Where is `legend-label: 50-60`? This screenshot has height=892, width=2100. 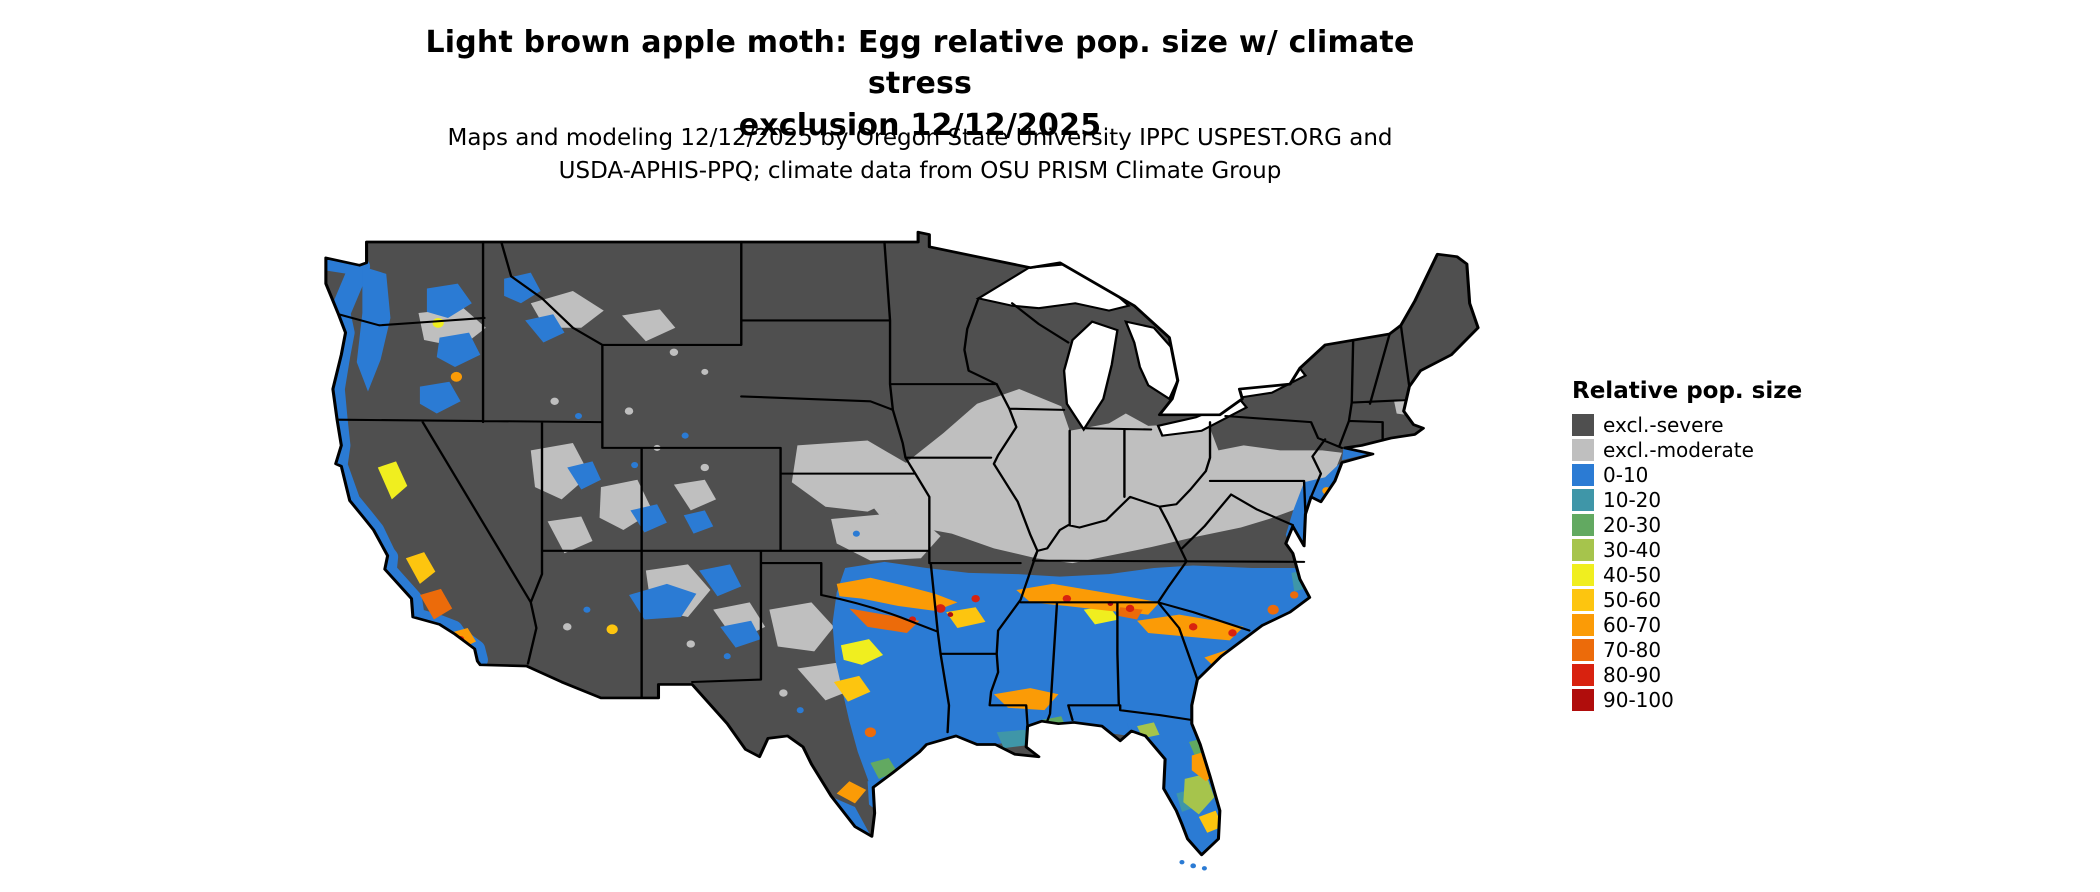
legend-label: 50-60 is located at coordinates (1632, 600).